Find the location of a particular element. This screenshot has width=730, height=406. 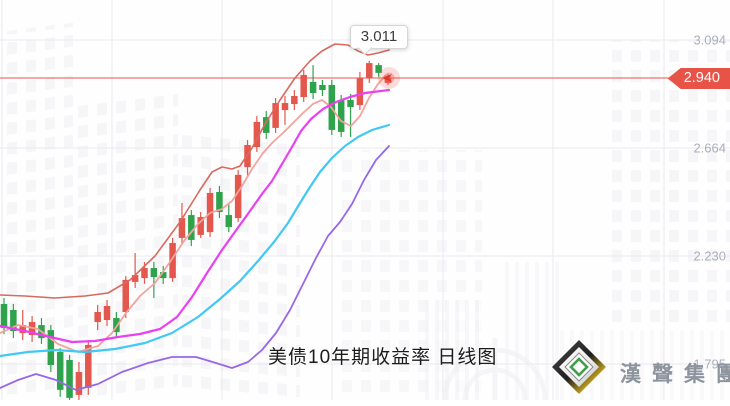

peak-value-label: 3.011 is located at coordinates (379, 36).